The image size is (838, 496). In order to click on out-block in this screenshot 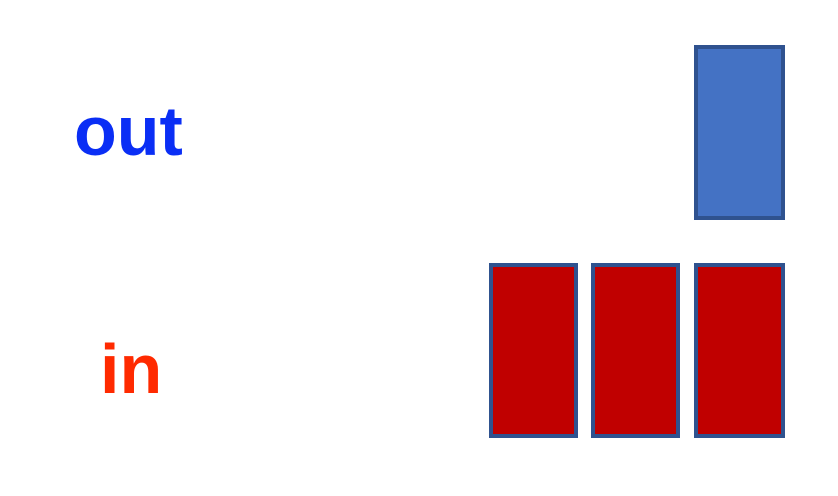, I will do `click(739, 132)`.